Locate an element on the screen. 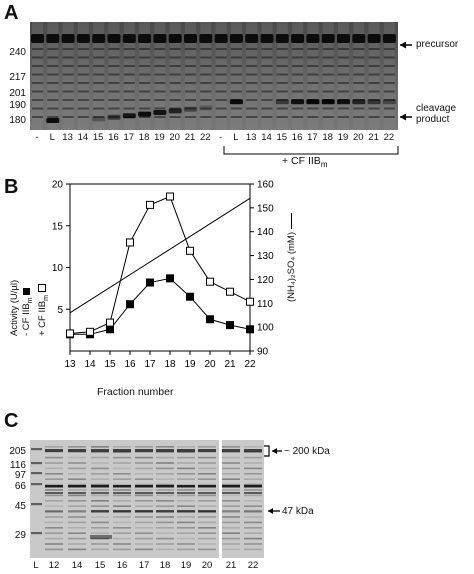  gel-c-lane-label: 21 is located at coordinates (231, 565).